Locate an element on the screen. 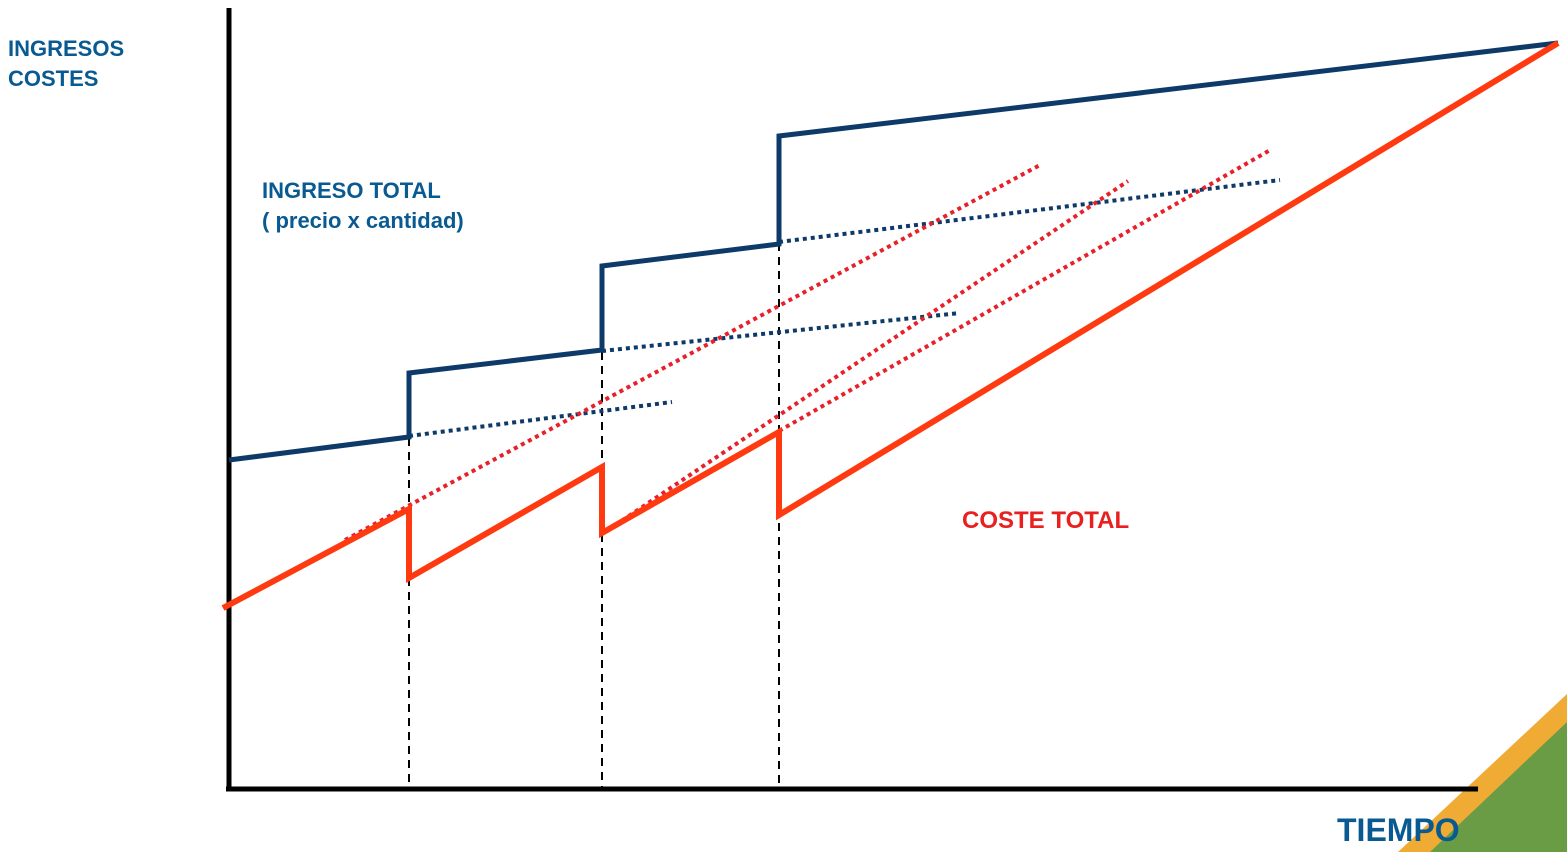 This screenshot has width=1567, height=852. x-axis-label: TIEMPO is located at coordinates (1398, 830).